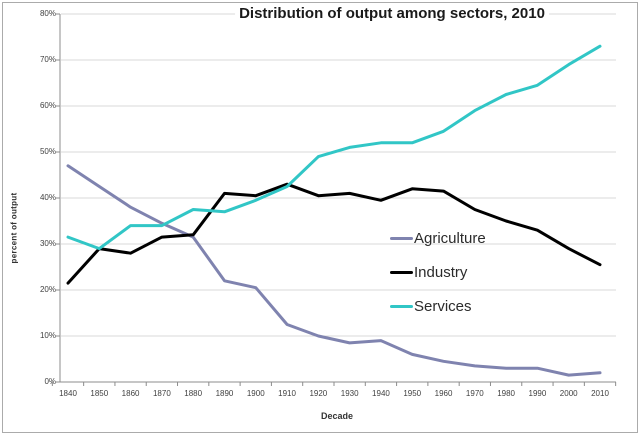  Describe the element at coordinates (47, 335) in the screenshot. I see `y-tick-label: 10%` at that location.